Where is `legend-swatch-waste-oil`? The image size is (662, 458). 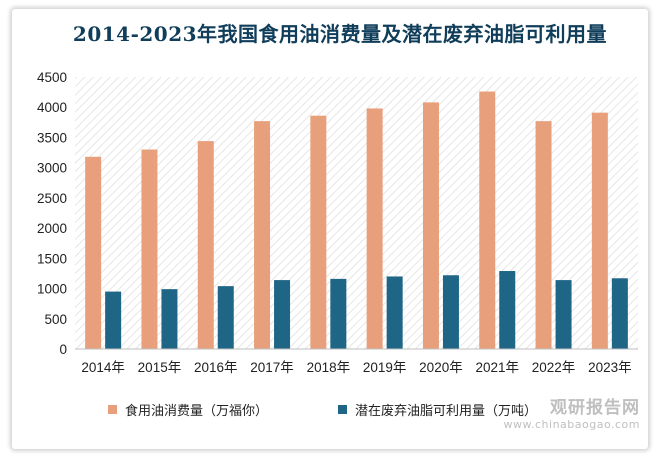 legend-swatch-waste-oil is located at coordinates (342, 409).